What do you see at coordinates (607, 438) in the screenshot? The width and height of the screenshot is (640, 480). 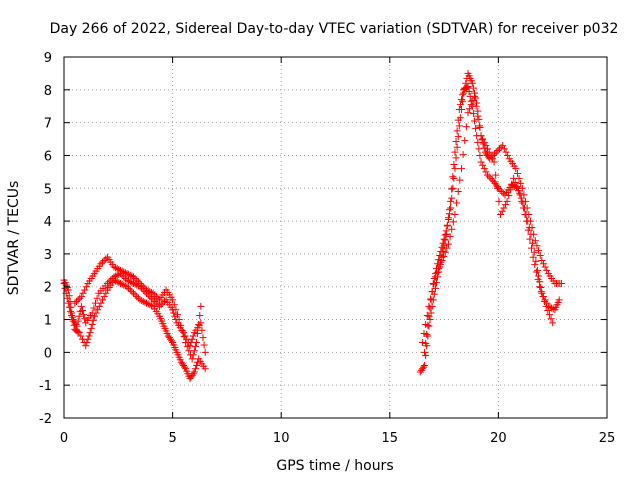 I see `x-tick-label: 25` at bounding box center [607, 438].